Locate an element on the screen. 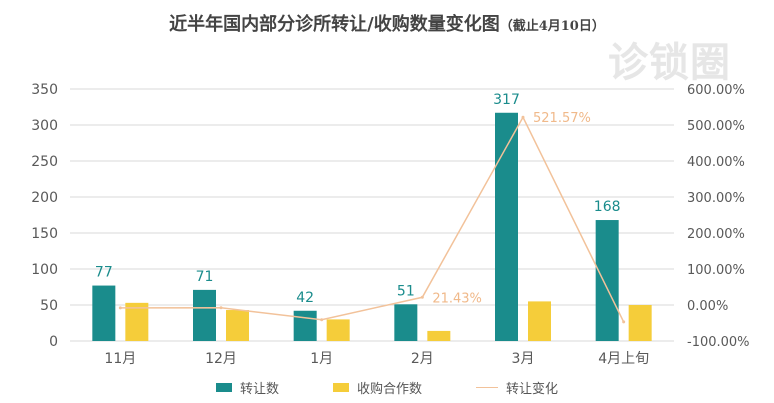 The image size is (774, 403). line-data-label: 521.57% is located at coordinates (562, 118).